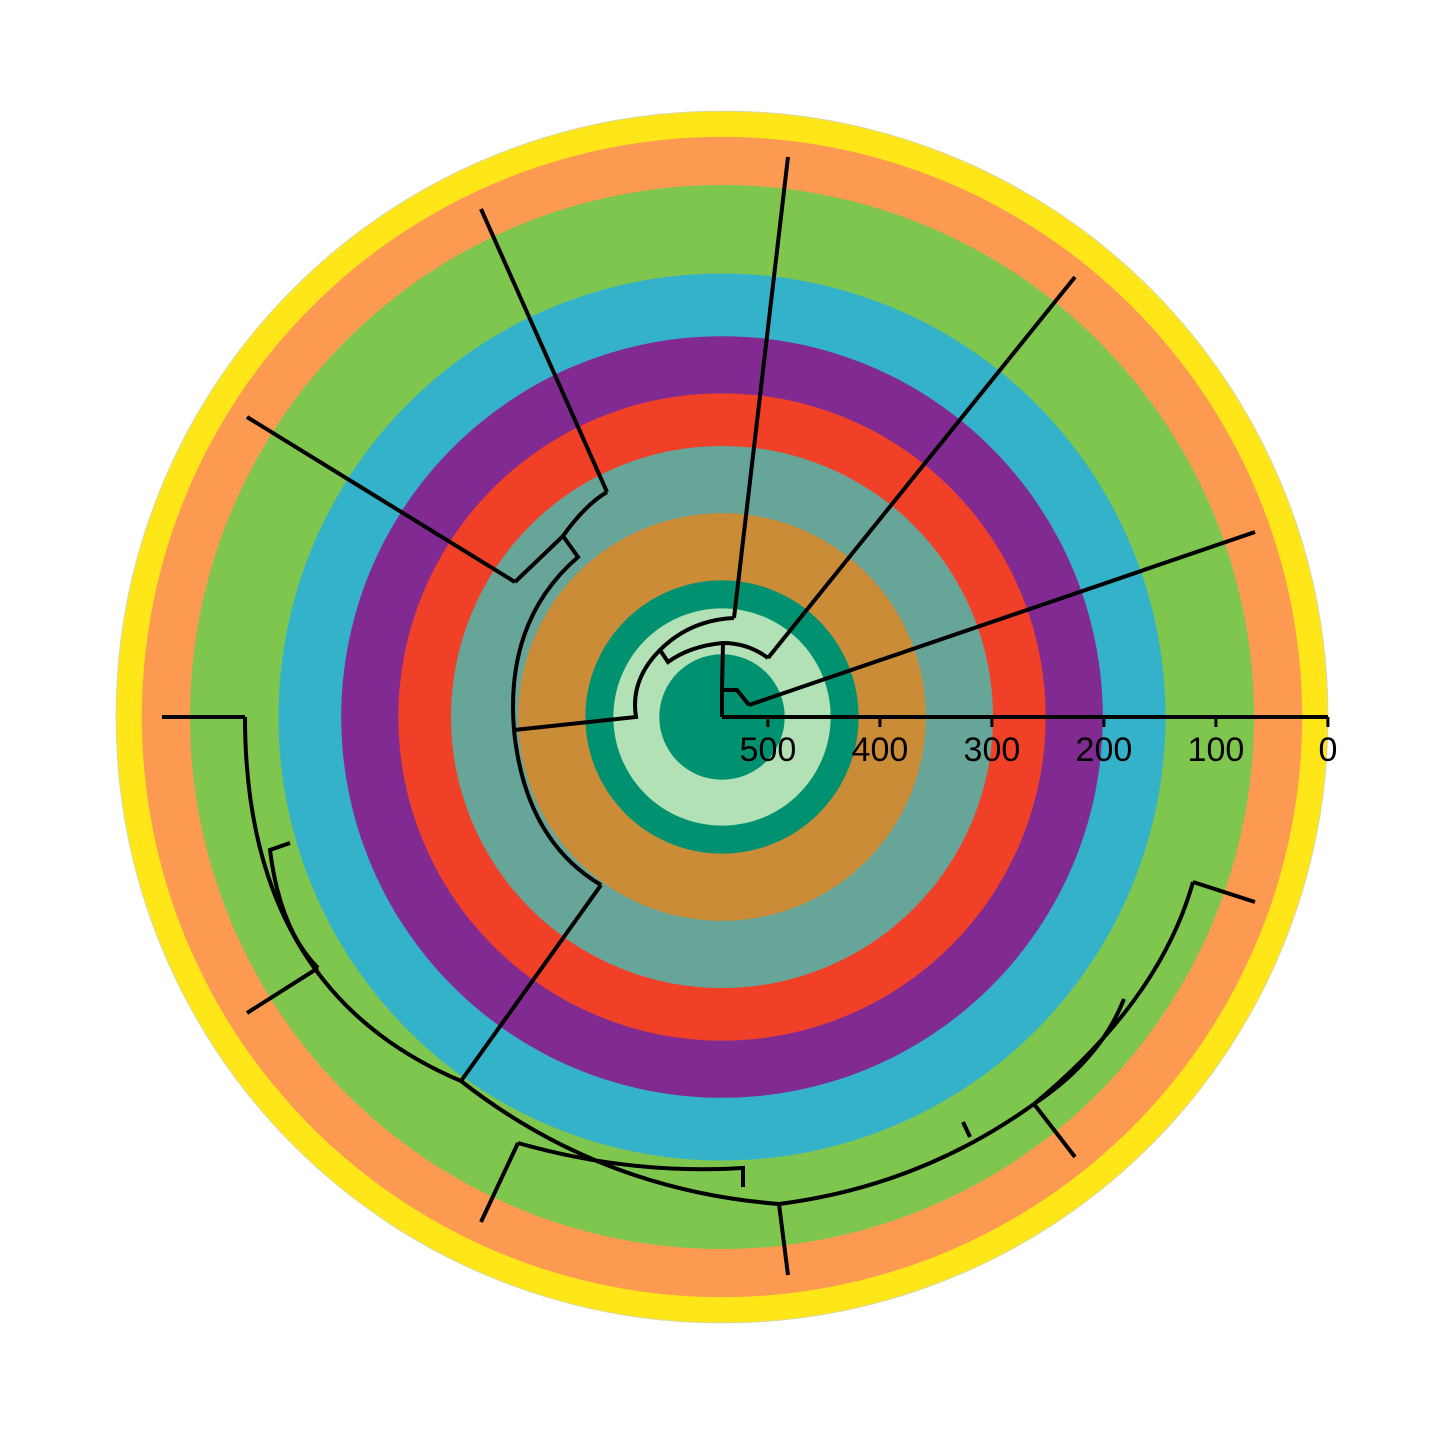 Image resolution: width=1440 pixels, height=1440 pixels. Describe the element at coordinates (768, 750) in the screenshot. I see `axis-tick-label: 500` at that location.